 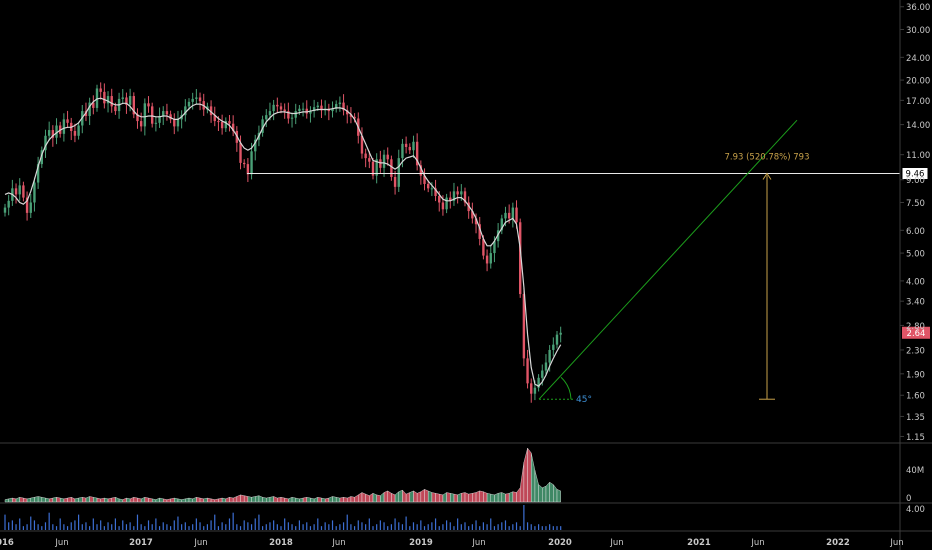 What do you see at coordinates (918, 31) in the screenshot?
I see `price-tick-label: 30.00` at bounding box center [918, 31].